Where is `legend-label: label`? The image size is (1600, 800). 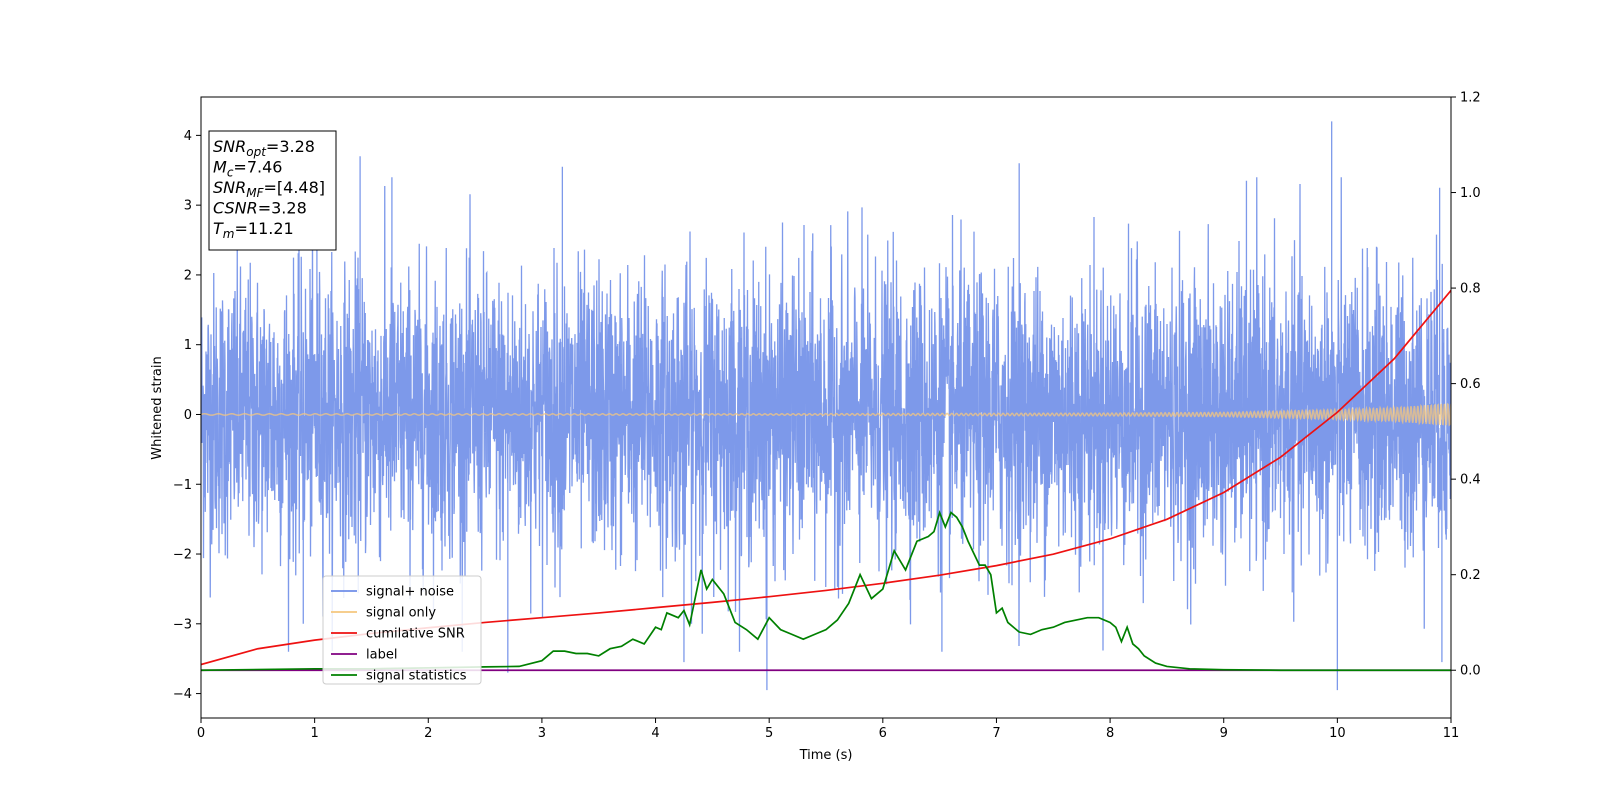
legend-label: label is located at coordinates (381, 655).